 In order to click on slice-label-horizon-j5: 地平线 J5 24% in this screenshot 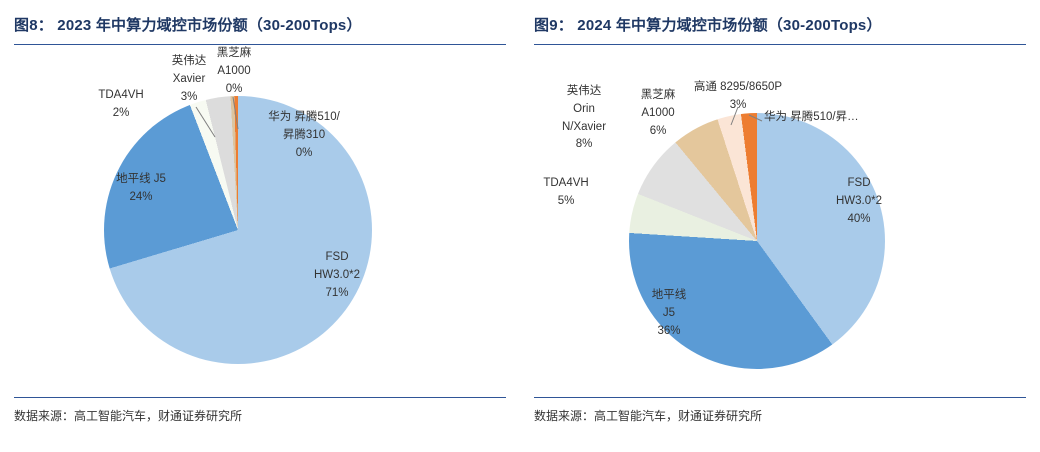, I will do `click(141, 188)`.